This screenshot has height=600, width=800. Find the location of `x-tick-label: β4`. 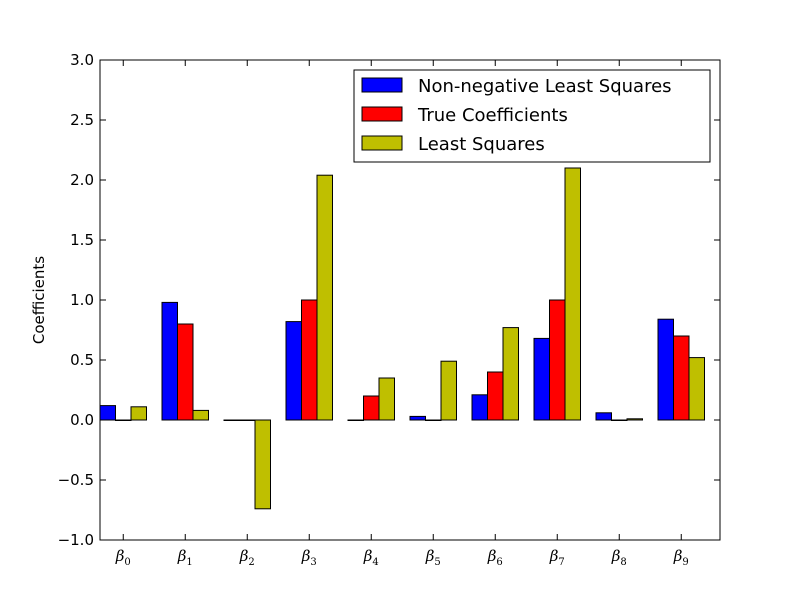

x-tick-label: β4 is located at coordinates (371, 557).